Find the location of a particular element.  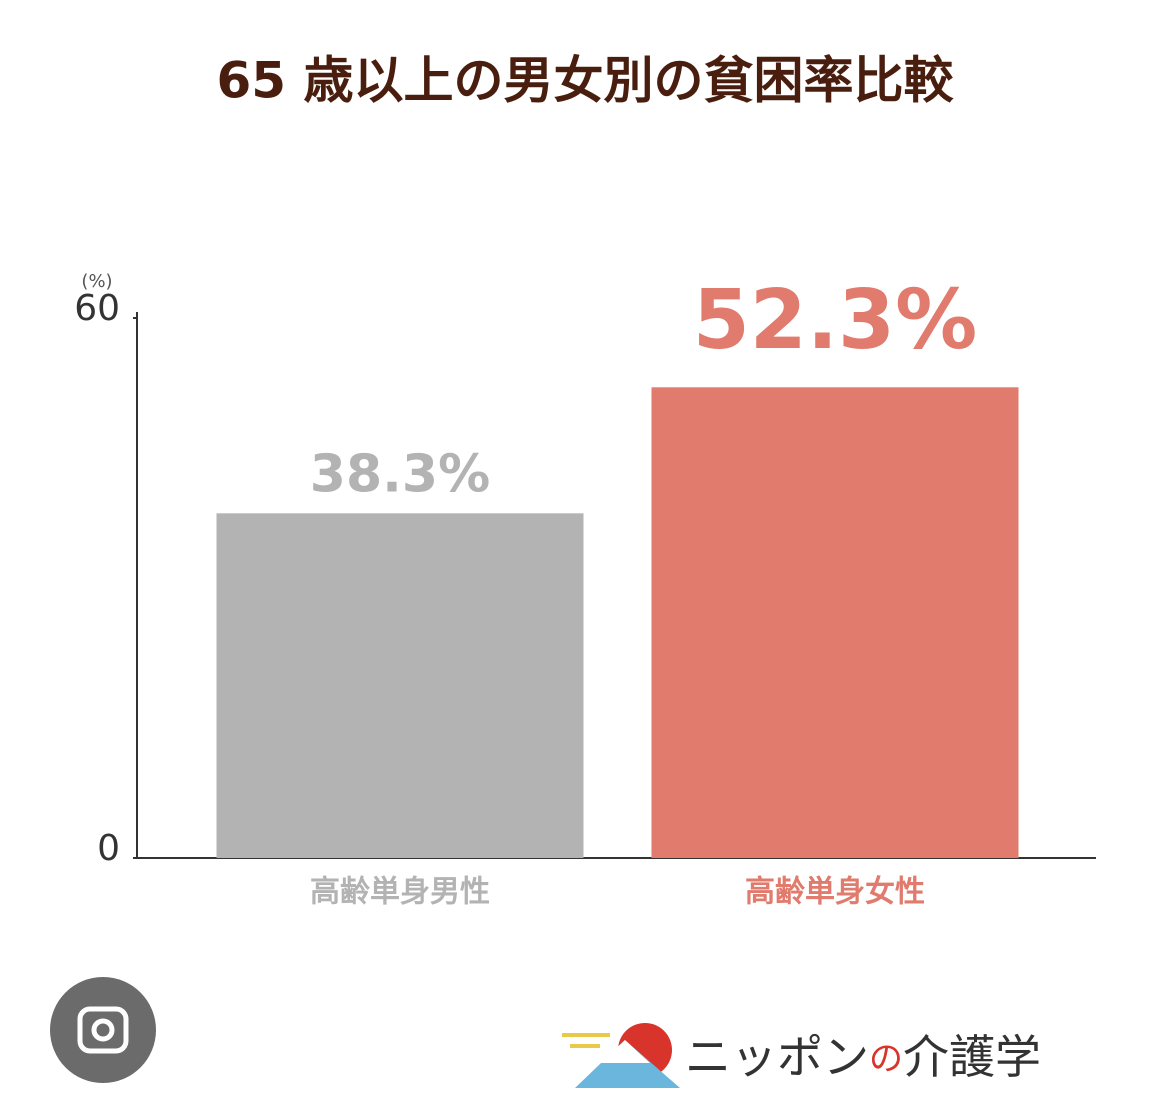

lens-bg is located at coordinates (103, 1030).